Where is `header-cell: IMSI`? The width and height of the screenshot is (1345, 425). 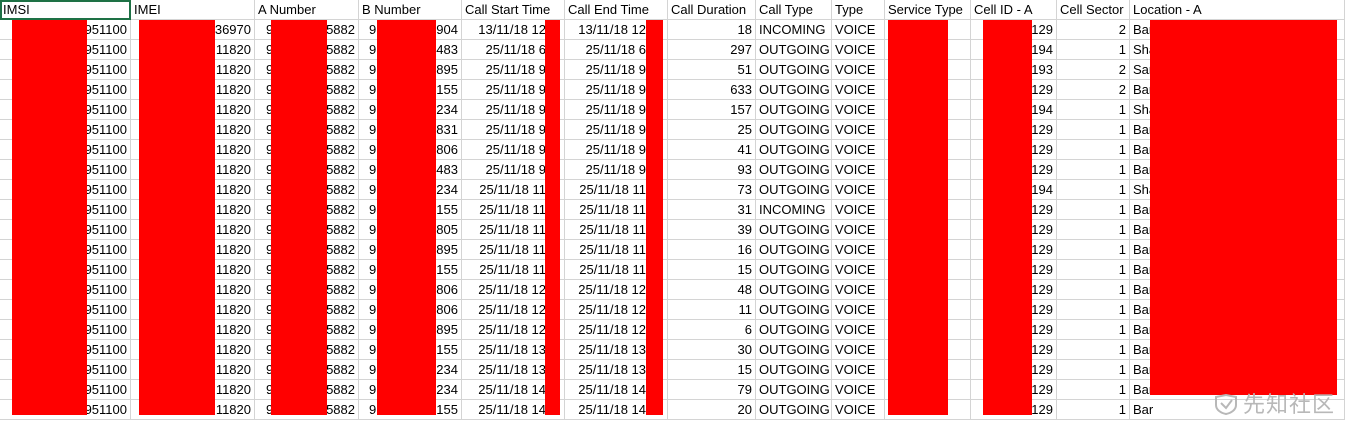
header-cell: IMSI is located at coordinates (65, 10).